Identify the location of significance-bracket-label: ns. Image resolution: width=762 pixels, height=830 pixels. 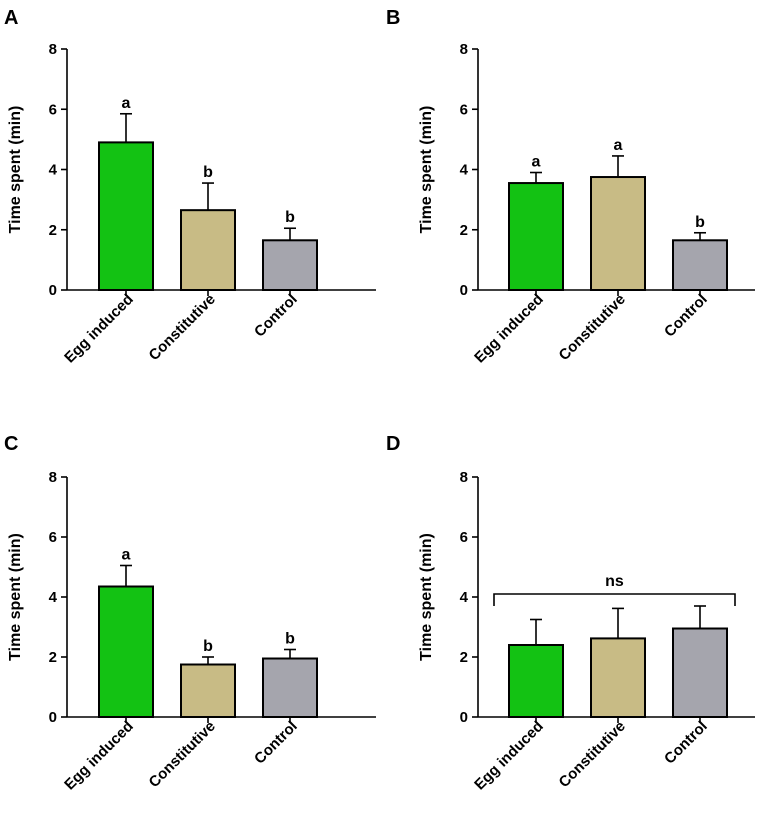
(614, 581).